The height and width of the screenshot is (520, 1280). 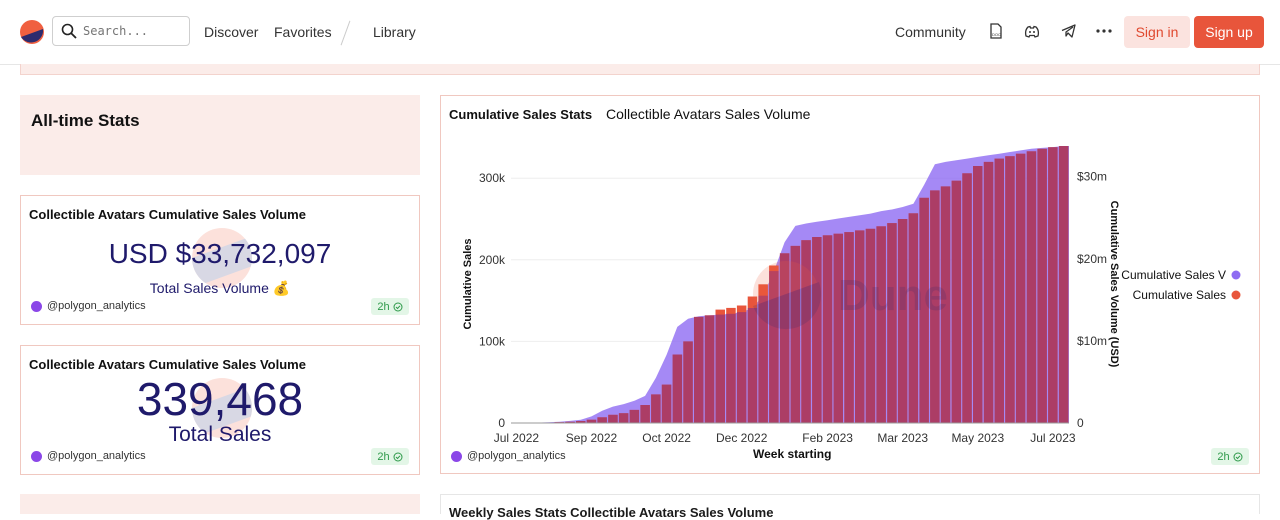 I want to click on x-tick-label: Feb 2023, so click(x=827, y=438).